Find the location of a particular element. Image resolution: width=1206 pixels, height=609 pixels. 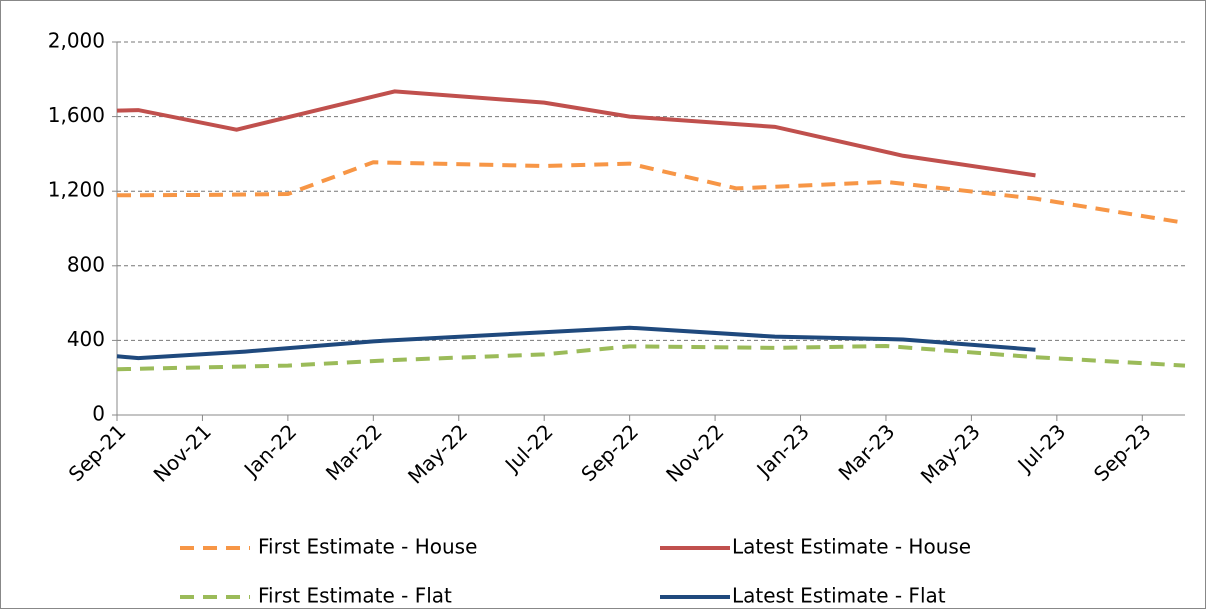

y-tick-label: 2,000 is located at coordinates (76, 41).